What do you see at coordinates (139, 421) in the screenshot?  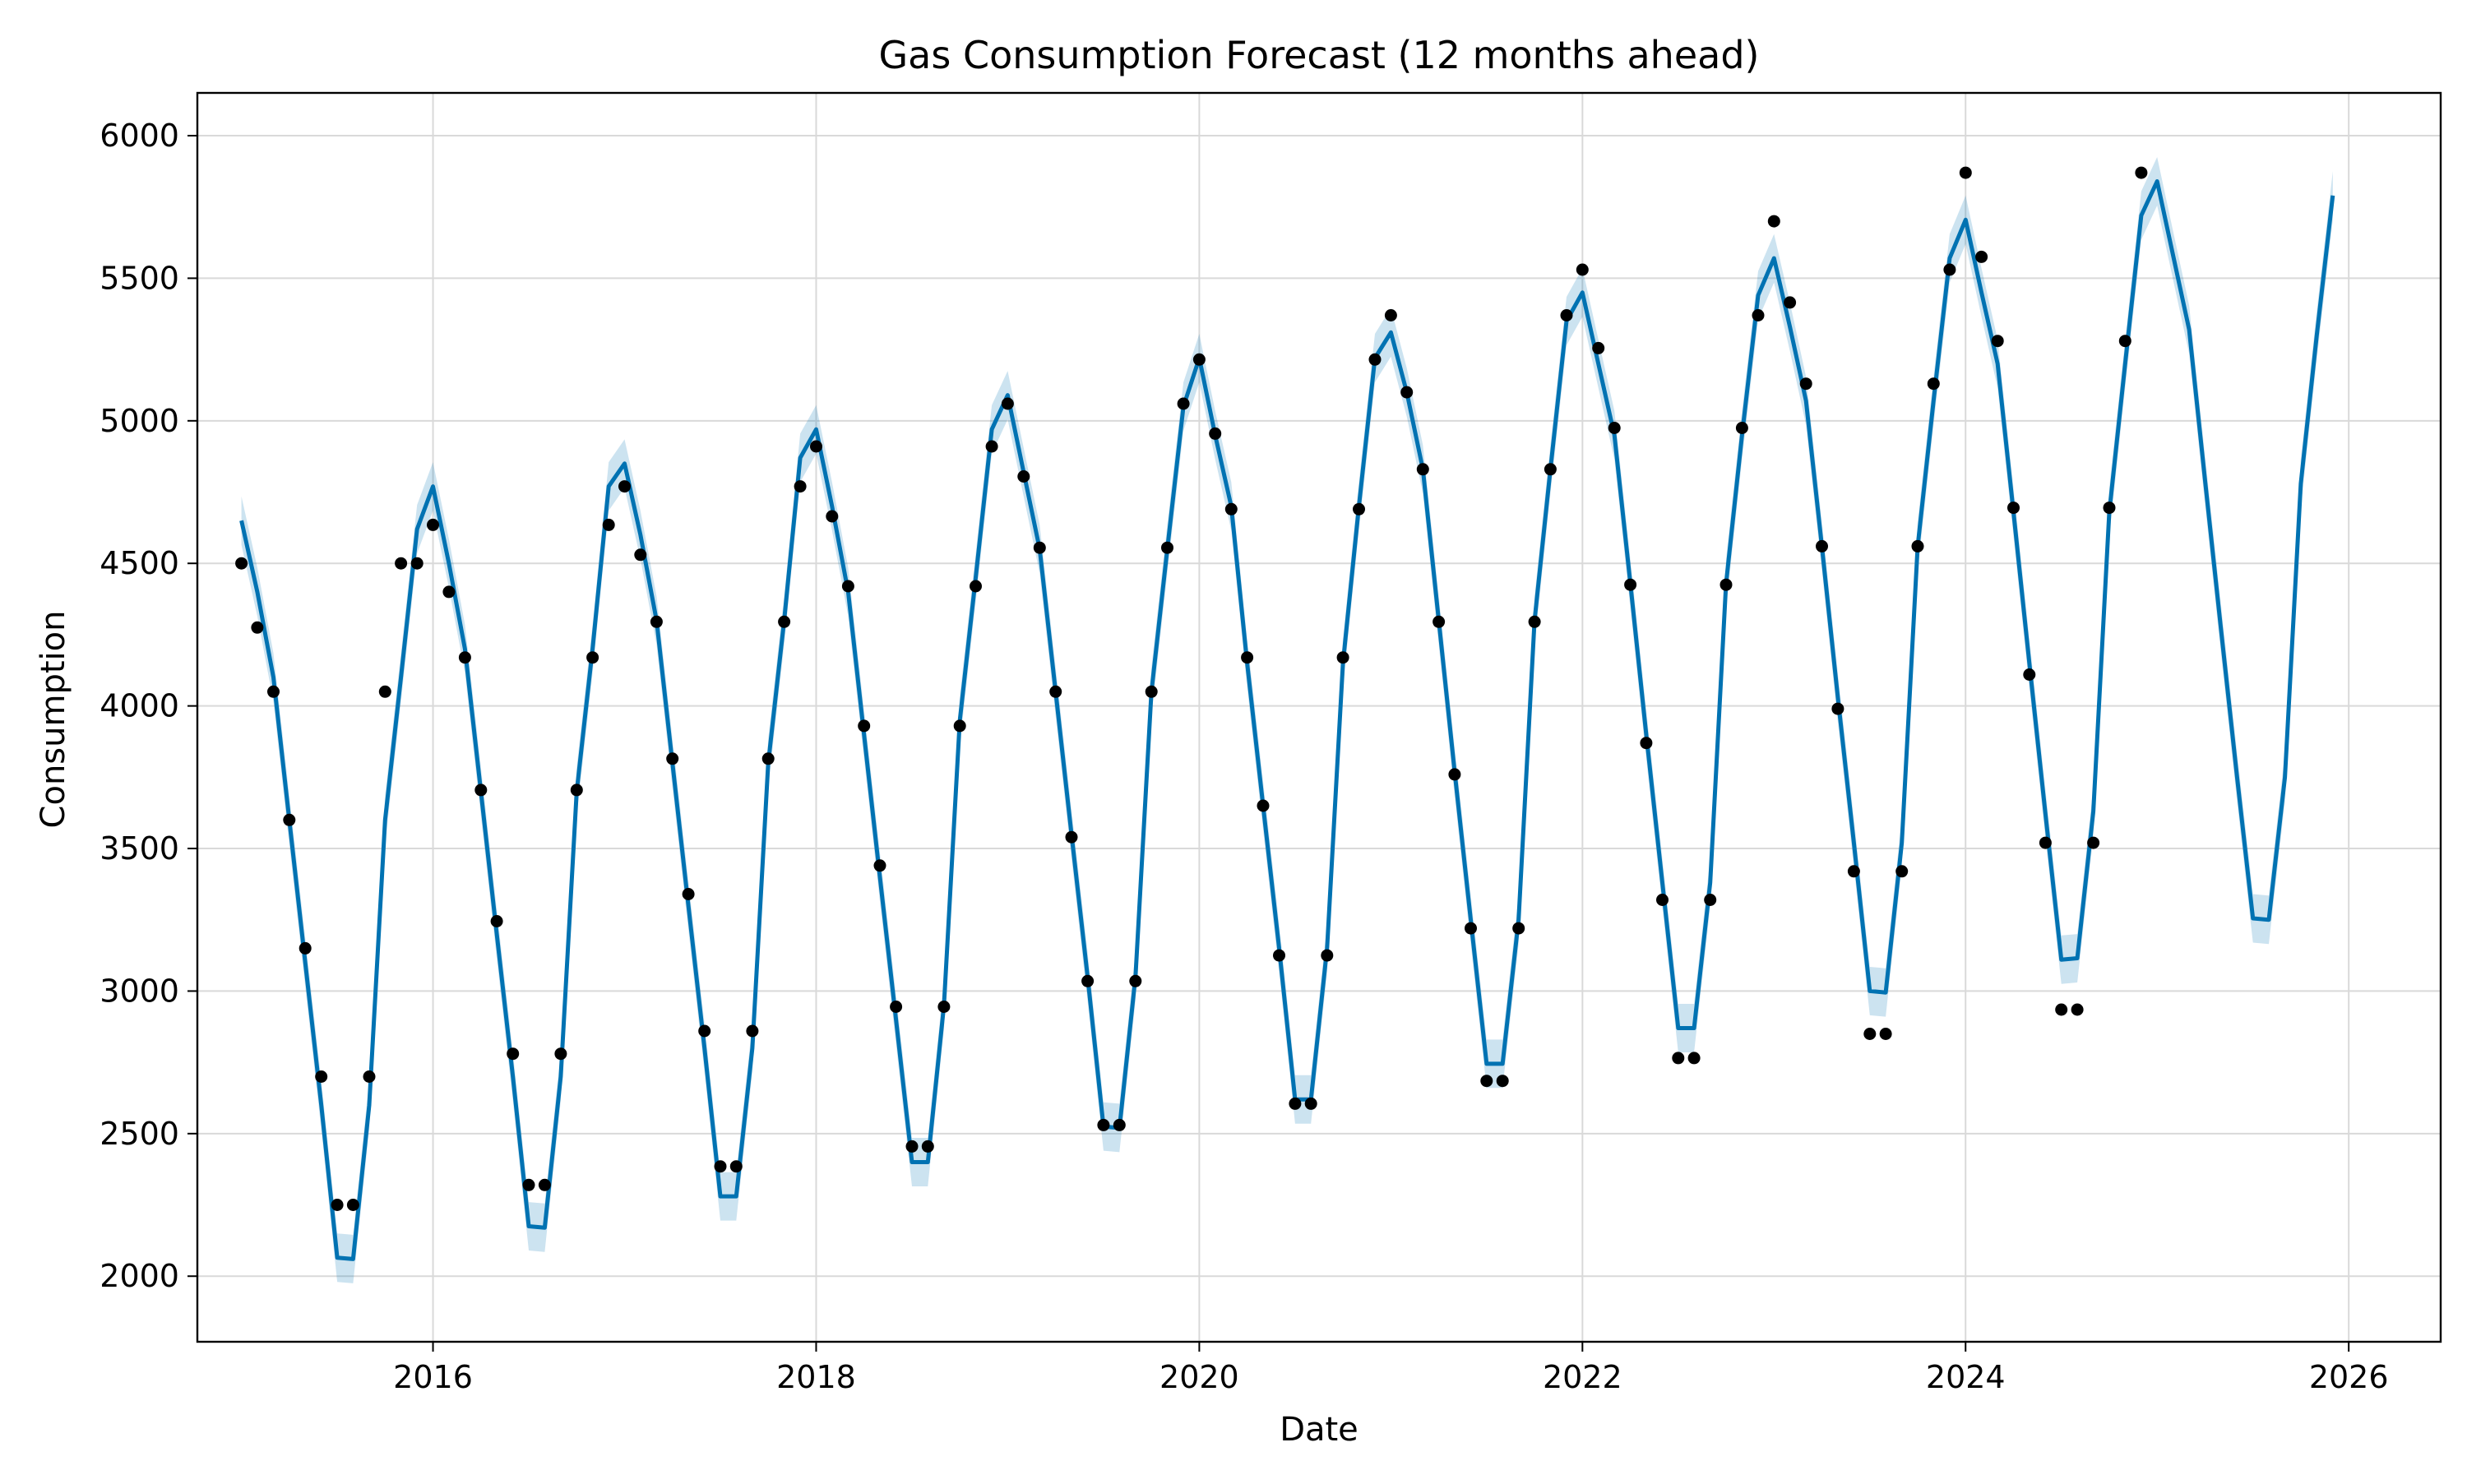 I see `y-tick-label: 5000` at bounding box center [139, 421].